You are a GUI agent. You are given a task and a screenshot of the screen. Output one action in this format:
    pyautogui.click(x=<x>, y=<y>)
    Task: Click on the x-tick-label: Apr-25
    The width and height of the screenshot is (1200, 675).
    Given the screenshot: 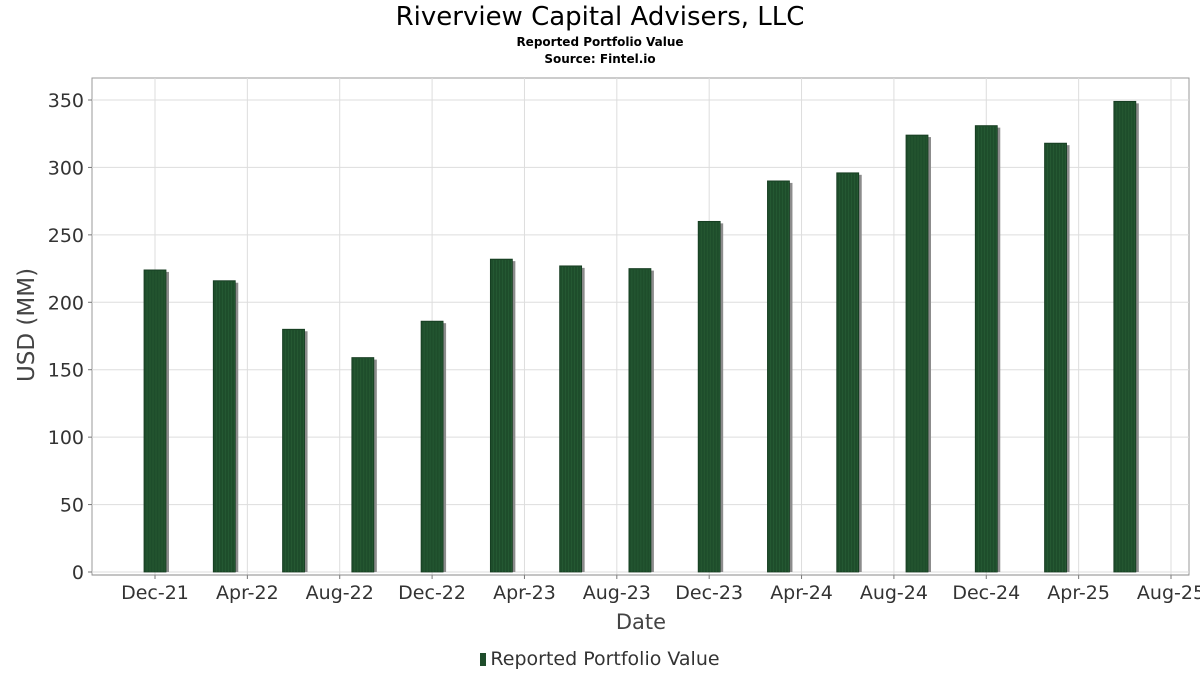 What is the action you would take?
    pyautogui.click(x=1078, y=593)
    